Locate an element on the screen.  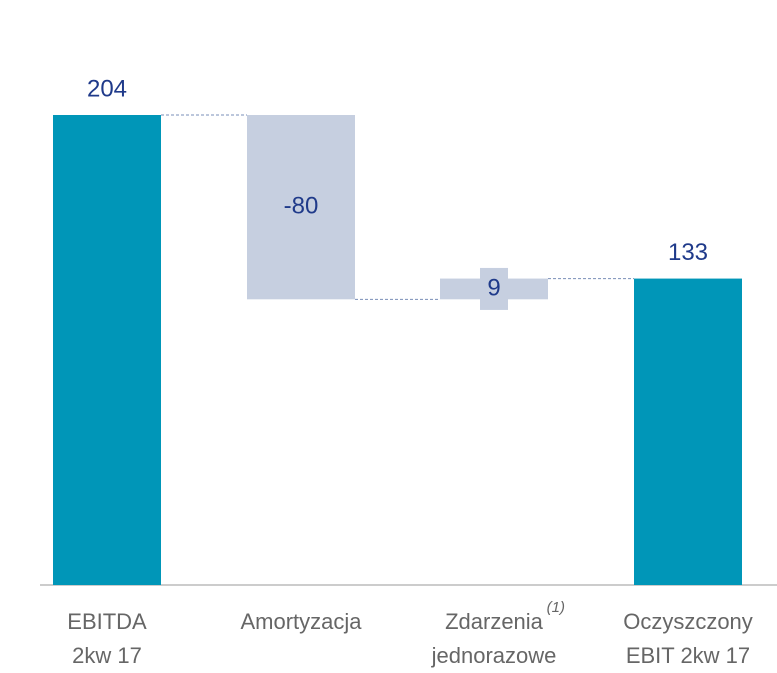
x-tick-label: EBITDA is located at coordinates (107, 621).